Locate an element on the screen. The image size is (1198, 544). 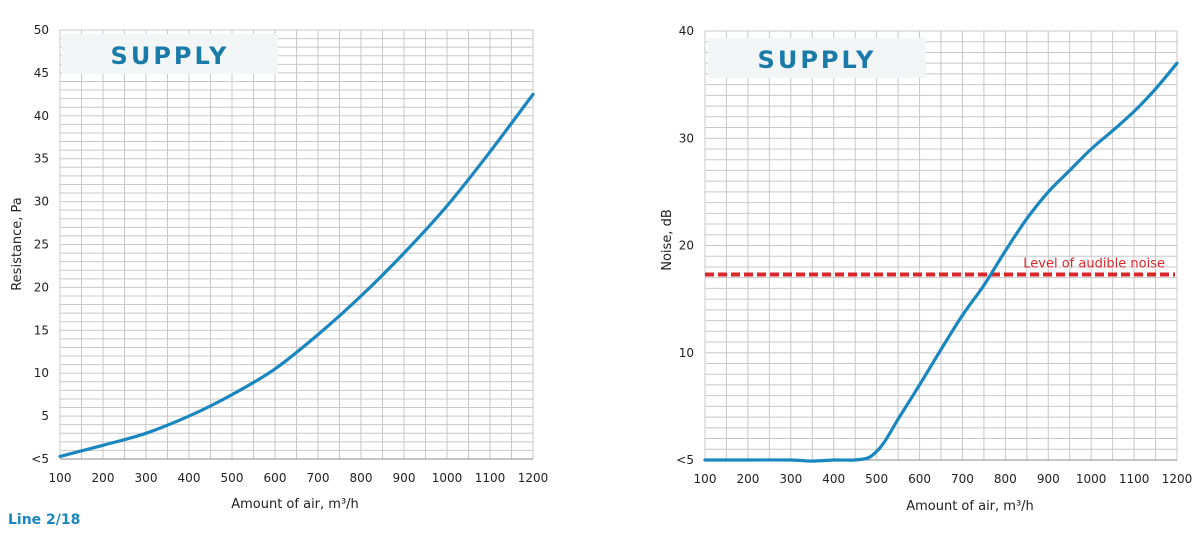
y-tick-label: 50 is located at coordinates (41, 30).